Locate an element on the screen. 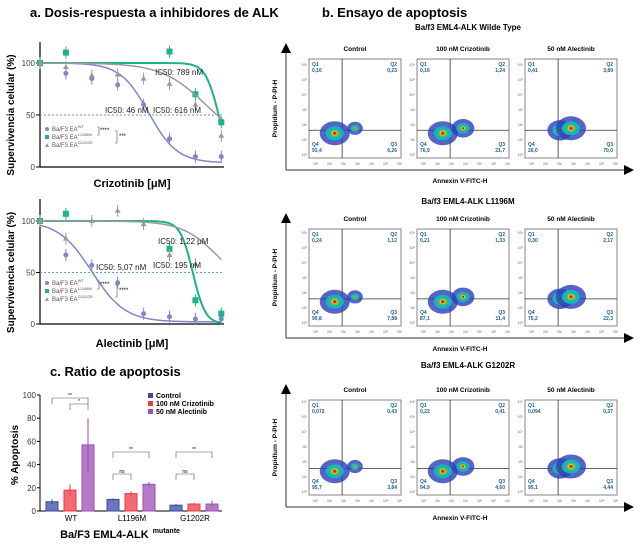 This screenshot has height=546, width=643. y-tick-label: 50 is located at coordinates (30, 115).